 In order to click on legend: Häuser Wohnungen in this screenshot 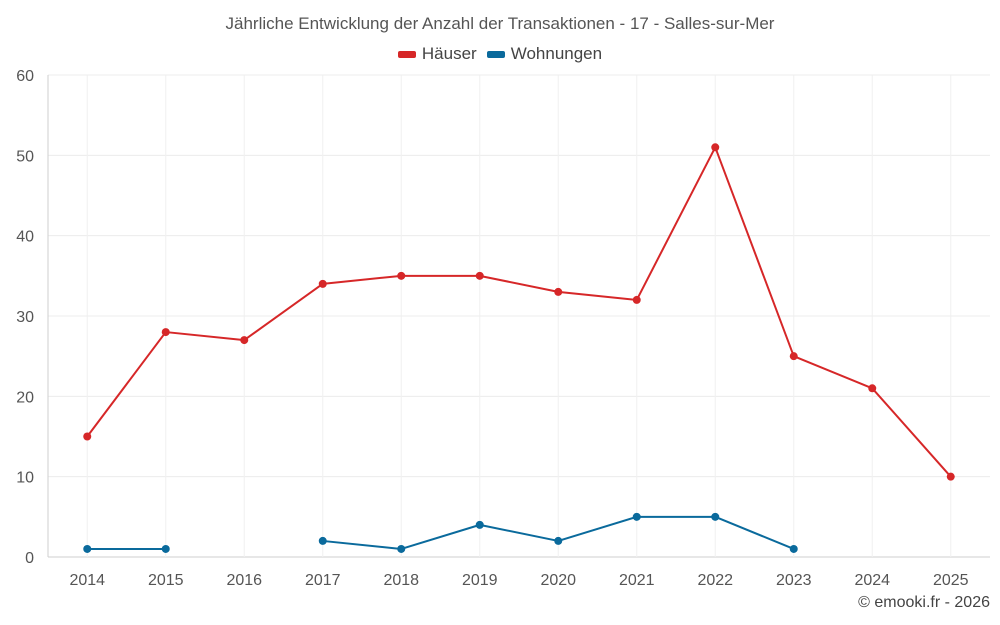, I will do `click(500, 54)`.